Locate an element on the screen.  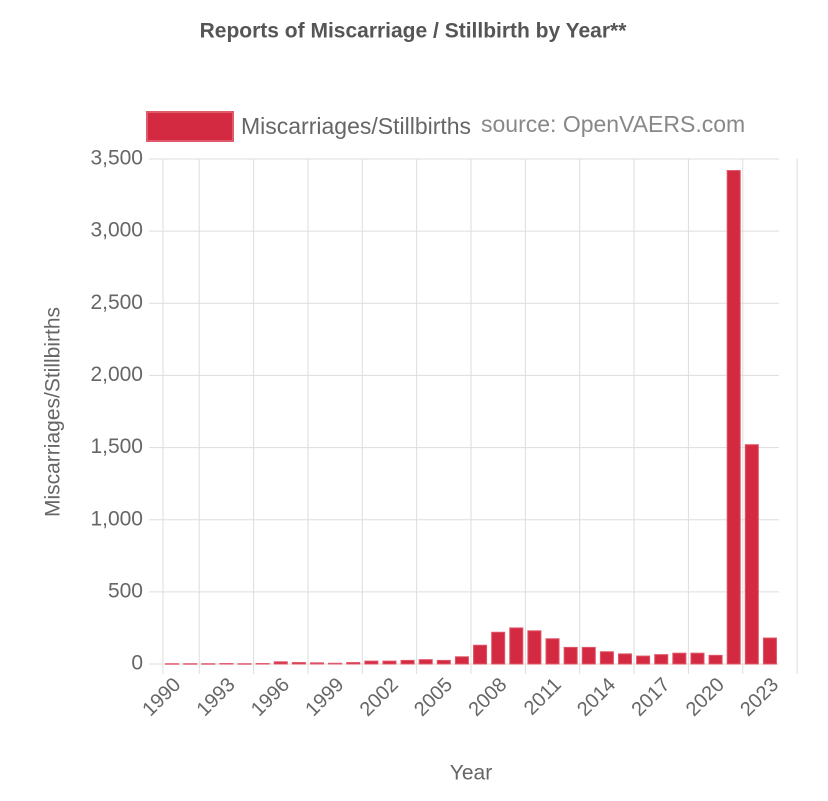
y-tick-label: 1,000 is located at coordinates (116, 518).